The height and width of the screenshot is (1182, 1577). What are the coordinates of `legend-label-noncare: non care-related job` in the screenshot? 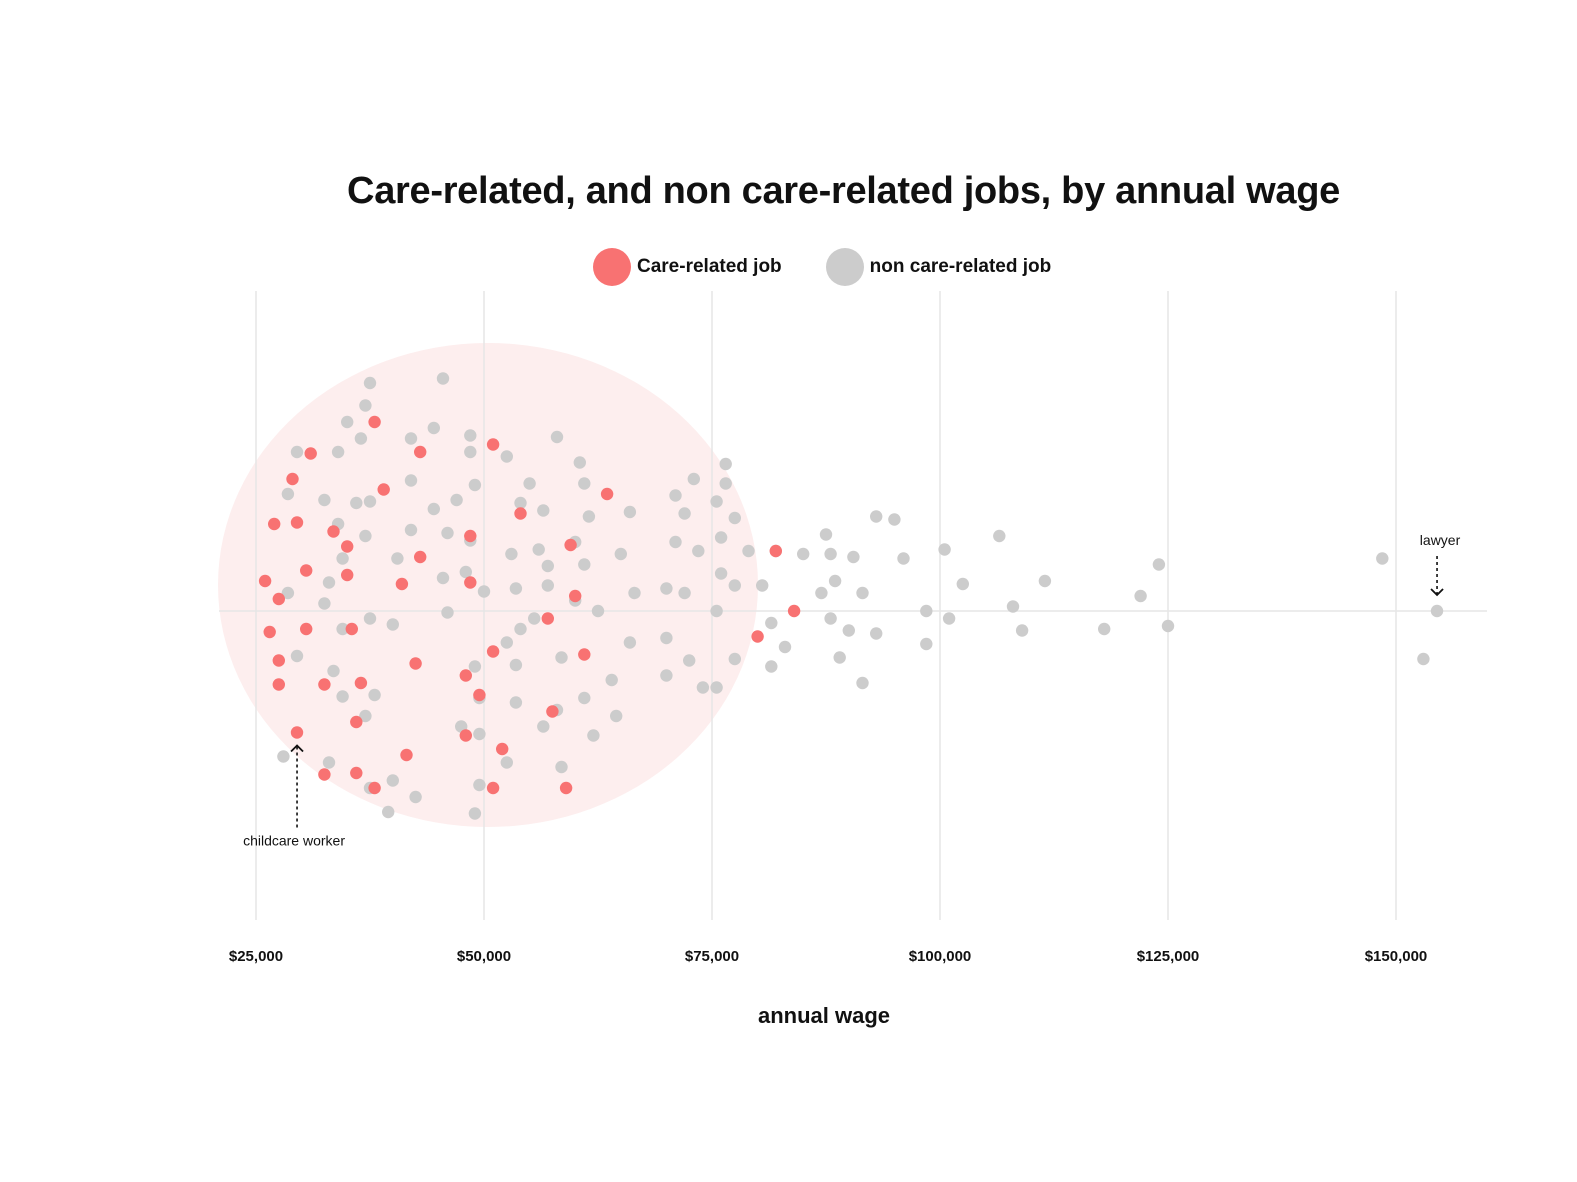 It's located at (960, 266).